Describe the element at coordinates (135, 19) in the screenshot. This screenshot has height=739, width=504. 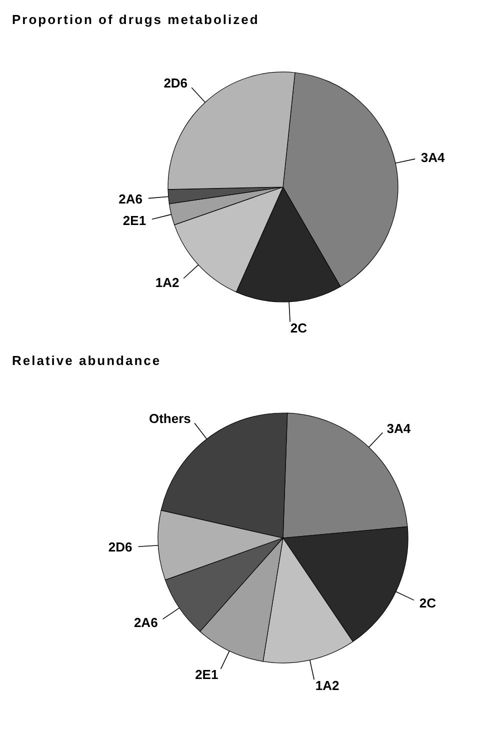
I see `chart-title: Proportion of drugs metabolized` at that location.